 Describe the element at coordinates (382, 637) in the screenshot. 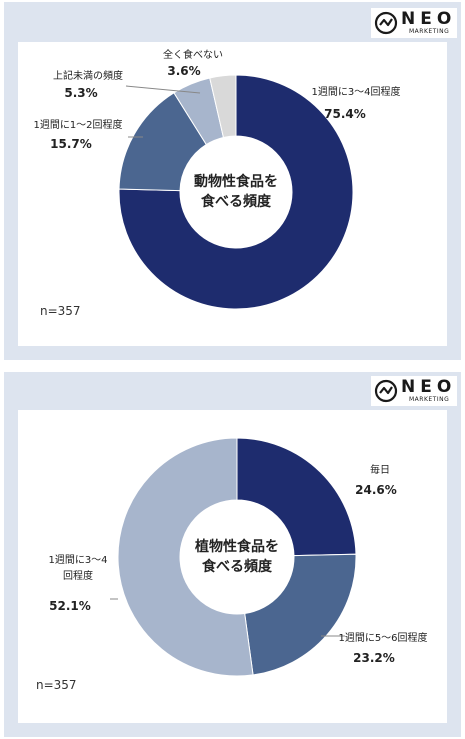

I see `slice-label: 1週間に5～6回程度` at that location.